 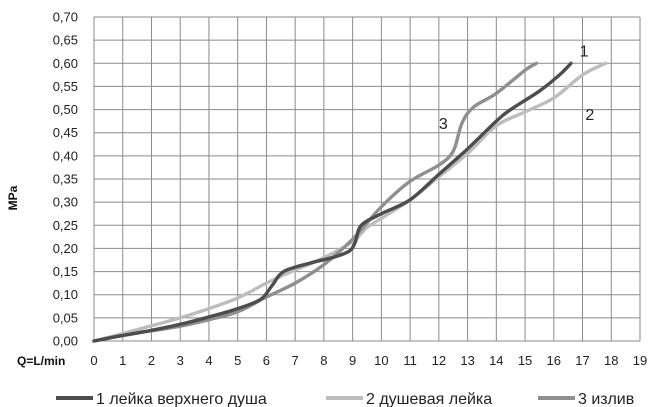 What do you see at coordinates (517, 88) in the screenshot?
I see `curve-labels: 1 2 3` at bounding box center [517, 88].